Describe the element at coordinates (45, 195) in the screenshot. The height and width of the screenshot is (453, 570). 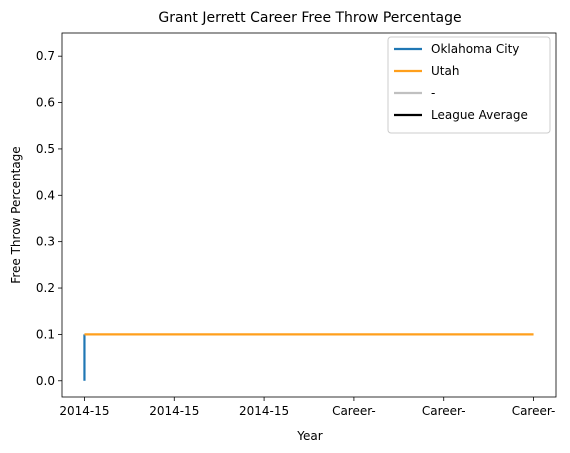
I see `y-tick-label: 0.4` at that location.